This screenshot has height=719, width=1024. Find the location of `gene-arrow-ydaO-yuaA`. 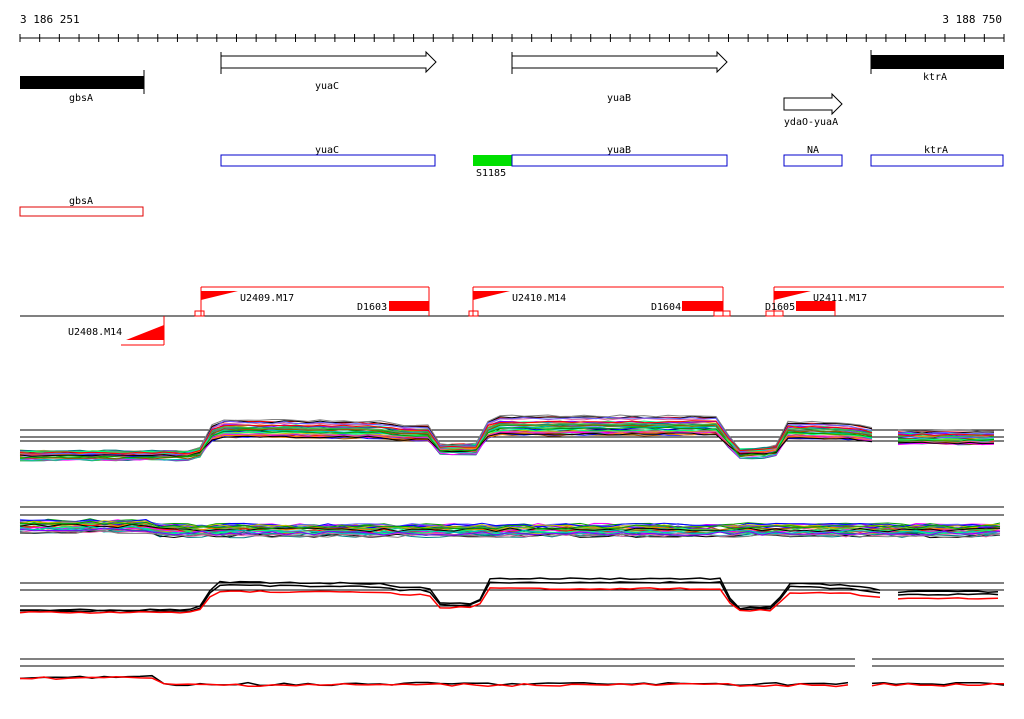

gene-arrow-ydaO-yuaA is located at coordinates (813, 104).